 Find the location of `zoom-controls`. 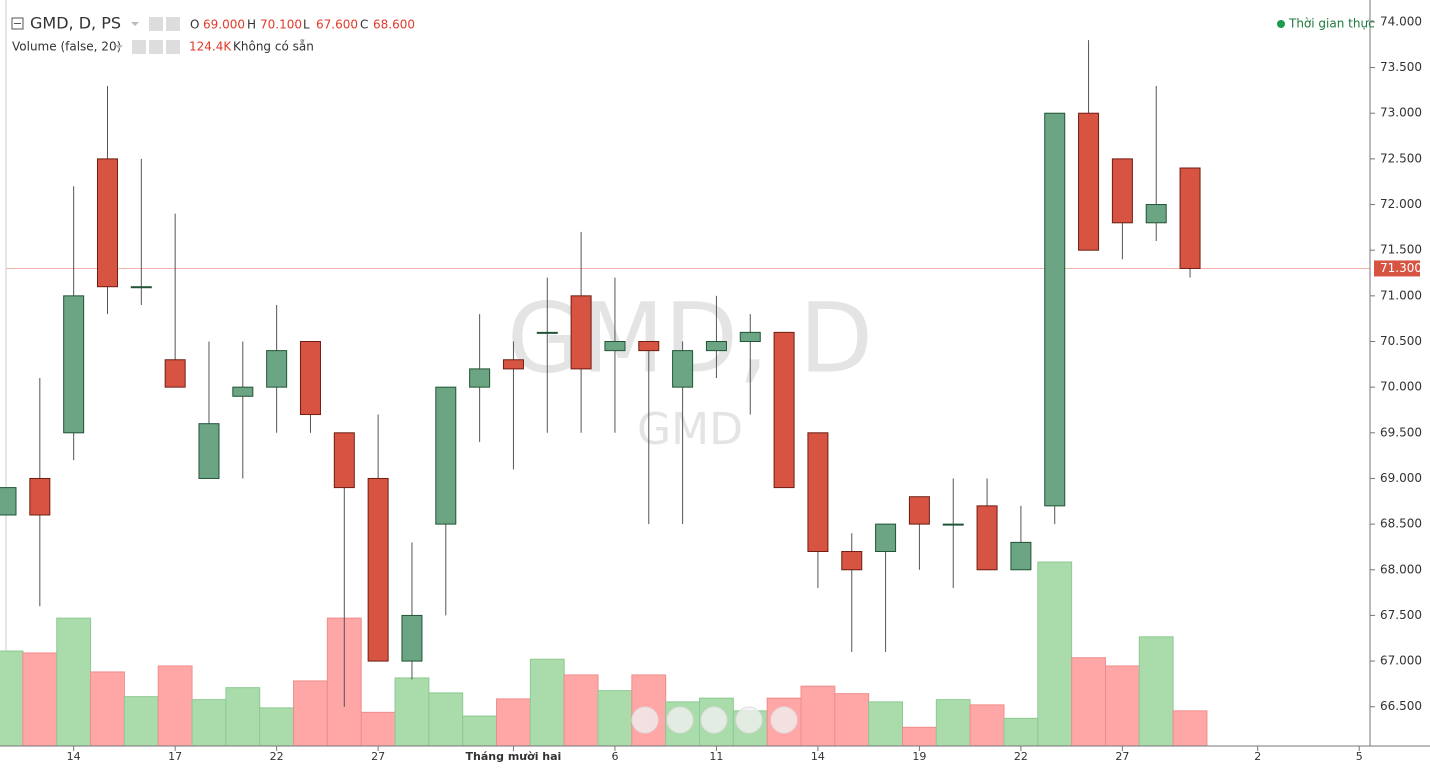

zoom-controls is located at coordinates (714, 720).